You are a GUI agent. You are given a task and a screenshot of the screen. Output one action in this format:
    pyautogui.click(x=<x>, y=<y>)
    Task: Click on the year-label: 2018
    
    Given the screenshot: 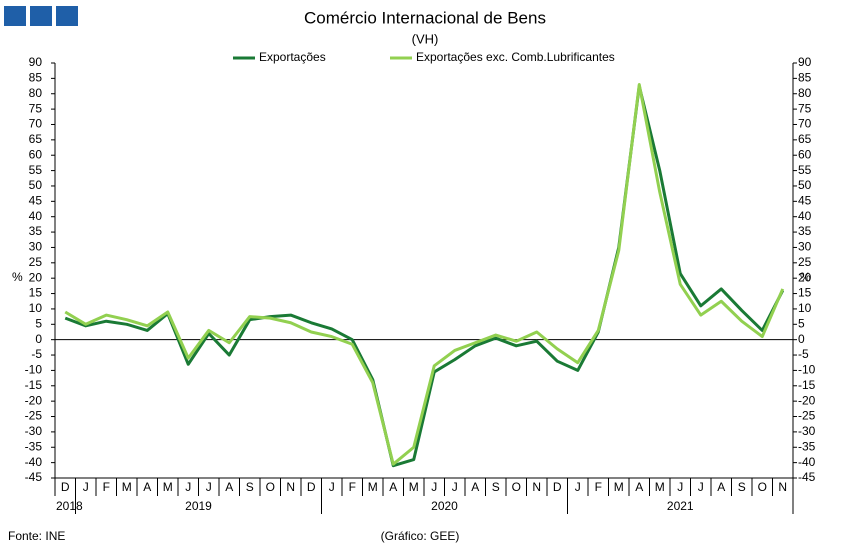 What is the action you would take?
    pyautogui.click(x=69, y=506)
    